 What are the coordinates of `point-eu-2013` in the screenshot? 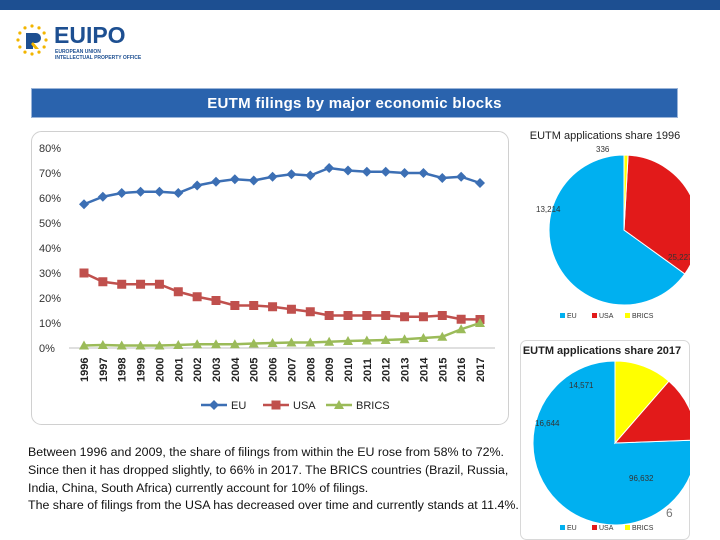 It's located at (404, 173).